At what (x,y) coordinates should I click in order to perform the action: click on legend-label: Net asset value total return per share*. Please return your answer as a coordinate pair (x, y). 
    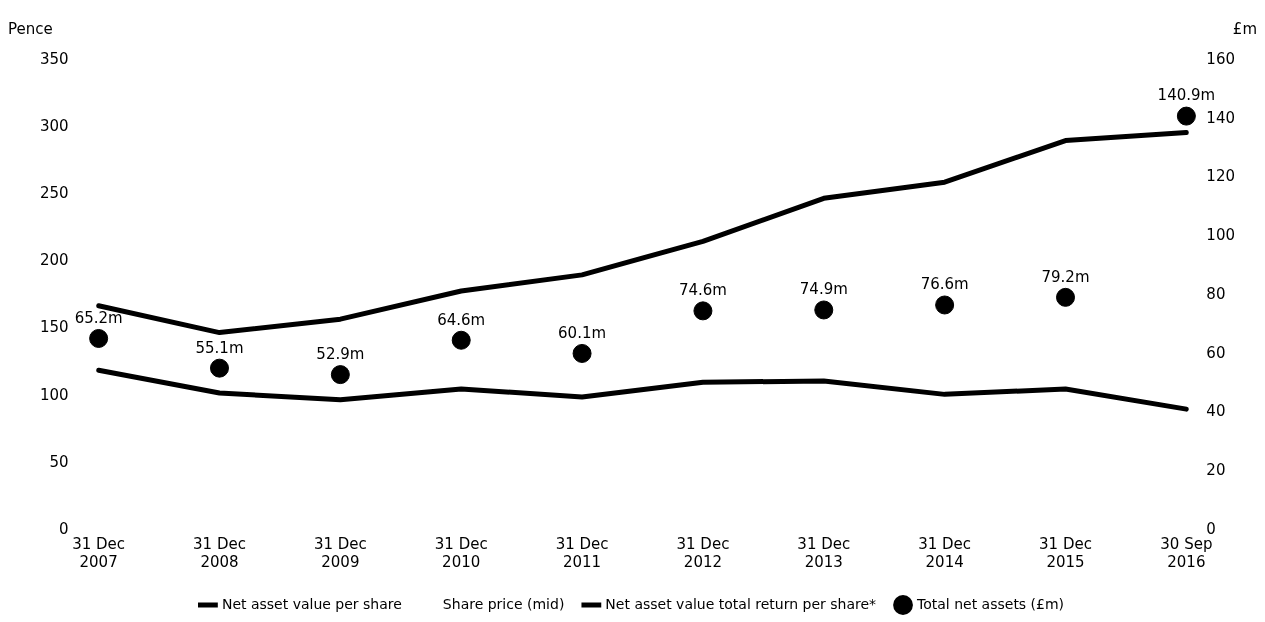
    Looking at the image, I should click on (741, 603).